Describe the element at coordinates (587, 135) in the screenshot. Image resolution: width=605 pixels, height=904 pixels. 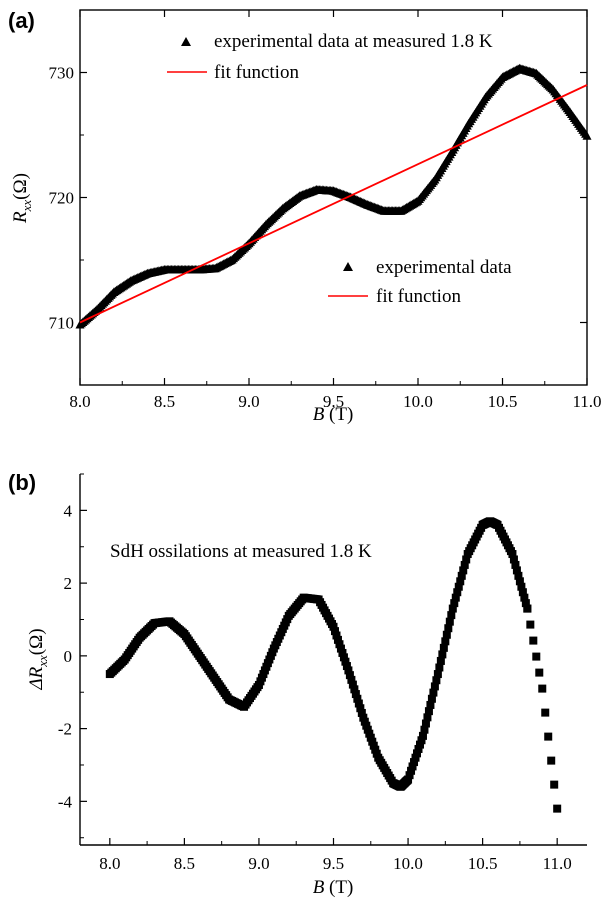
I see `data-point-triangle` at that location.